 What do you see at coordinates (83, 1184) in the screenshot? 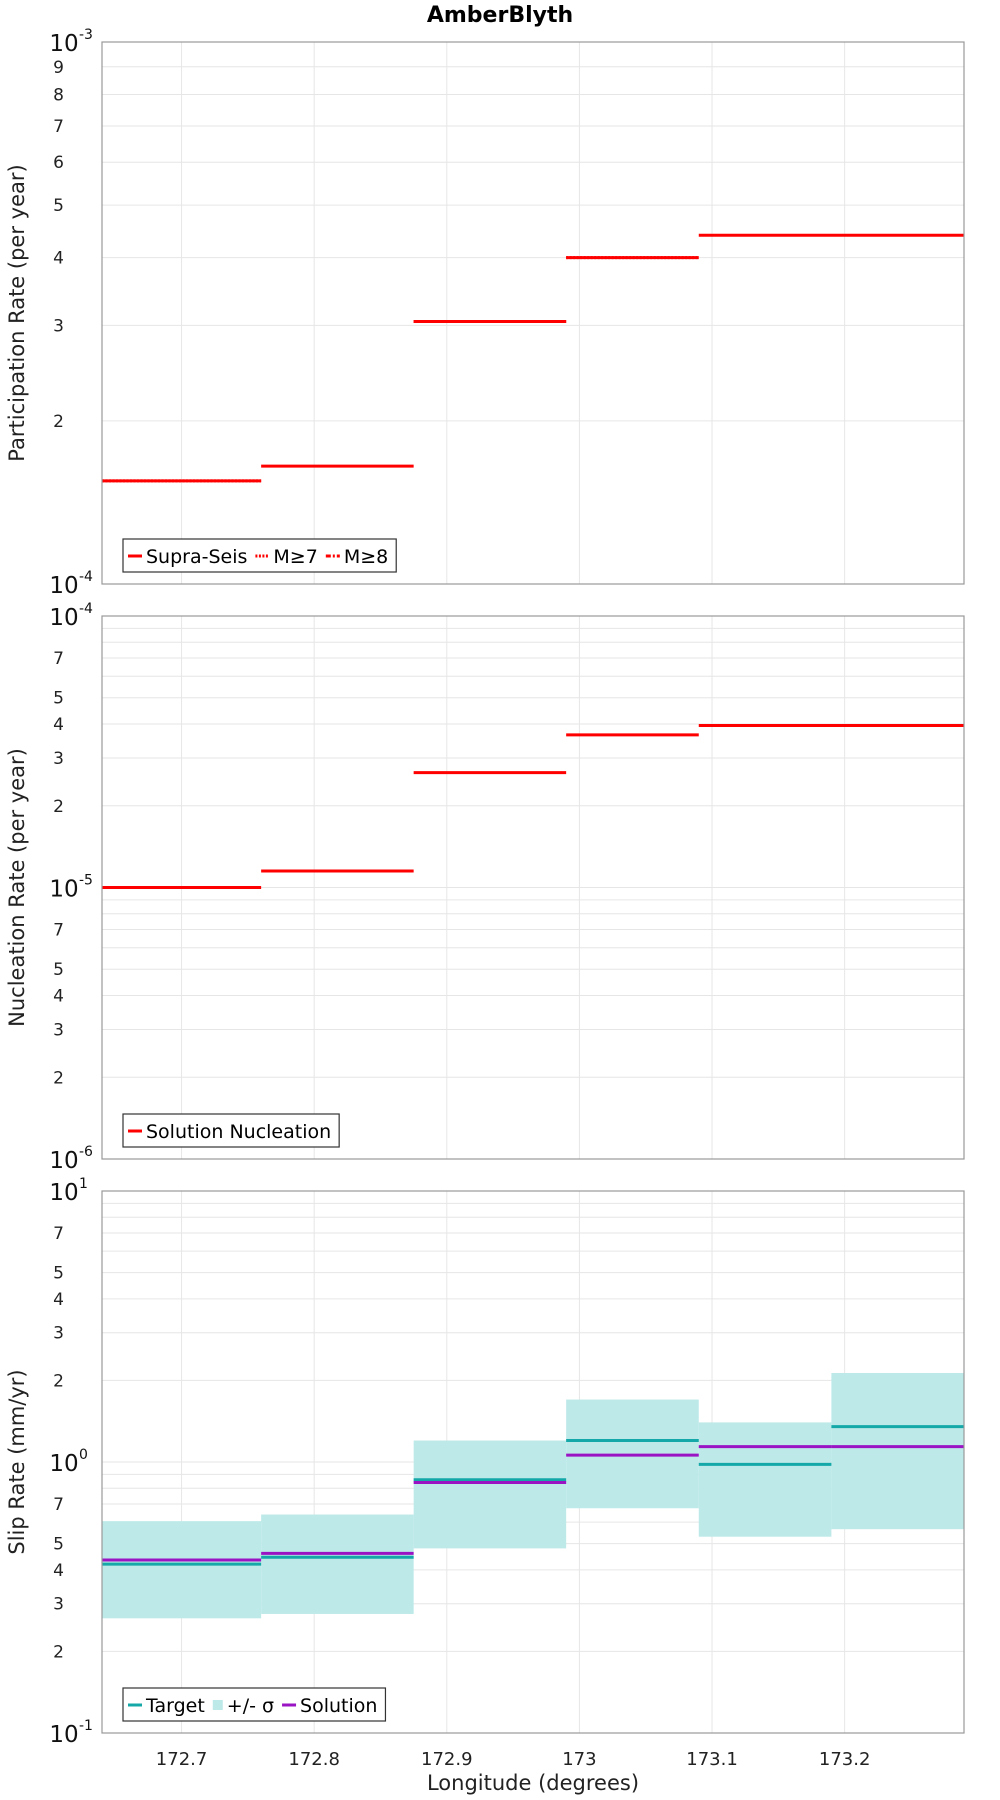
I see `y-tick-exponent: 1` at bounding box center [83, 1184].